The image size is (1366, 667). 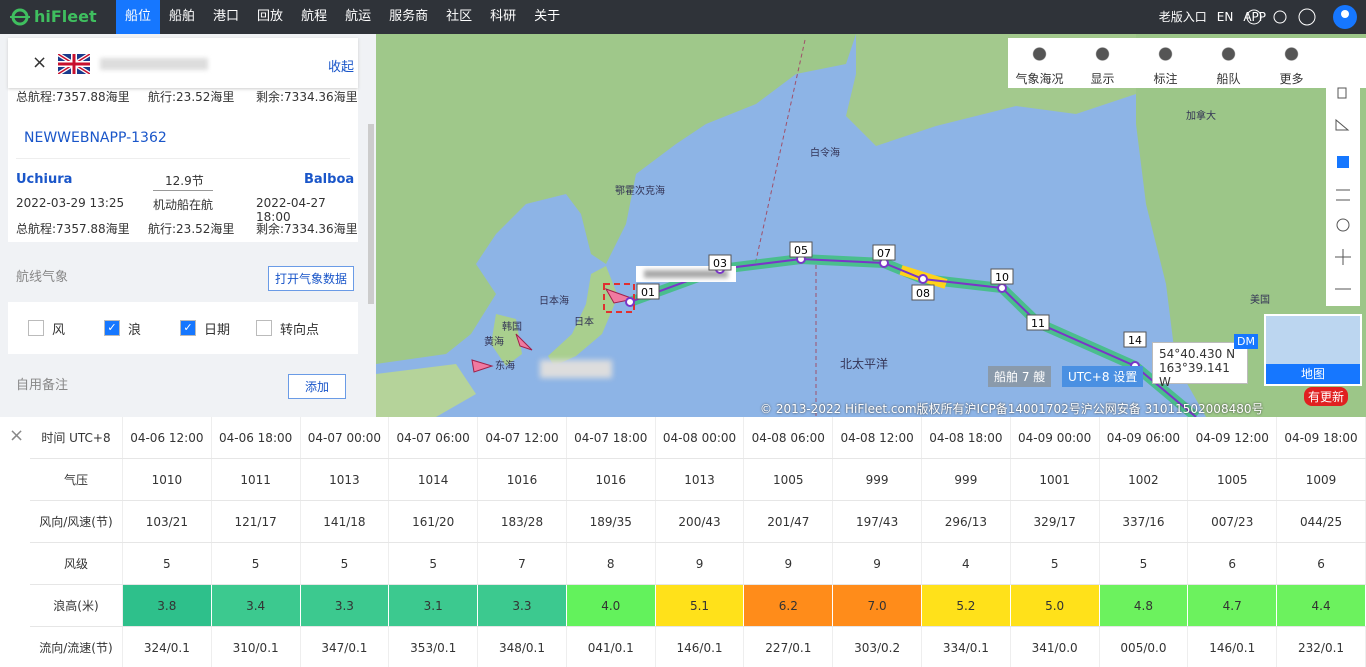 I want to click on menu-item: 社区, so click(x=459, y=16).